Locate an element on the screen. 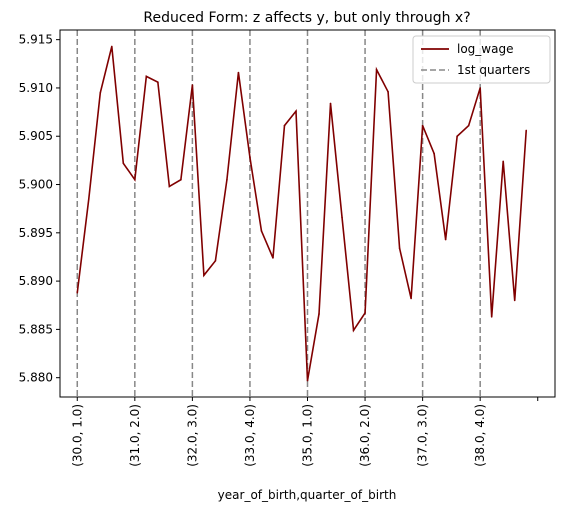 Image resolution: width=565 pixels, height=512 pixels. legend-label-first-quarters: 1st quarters is located at coordinates (493, 70).